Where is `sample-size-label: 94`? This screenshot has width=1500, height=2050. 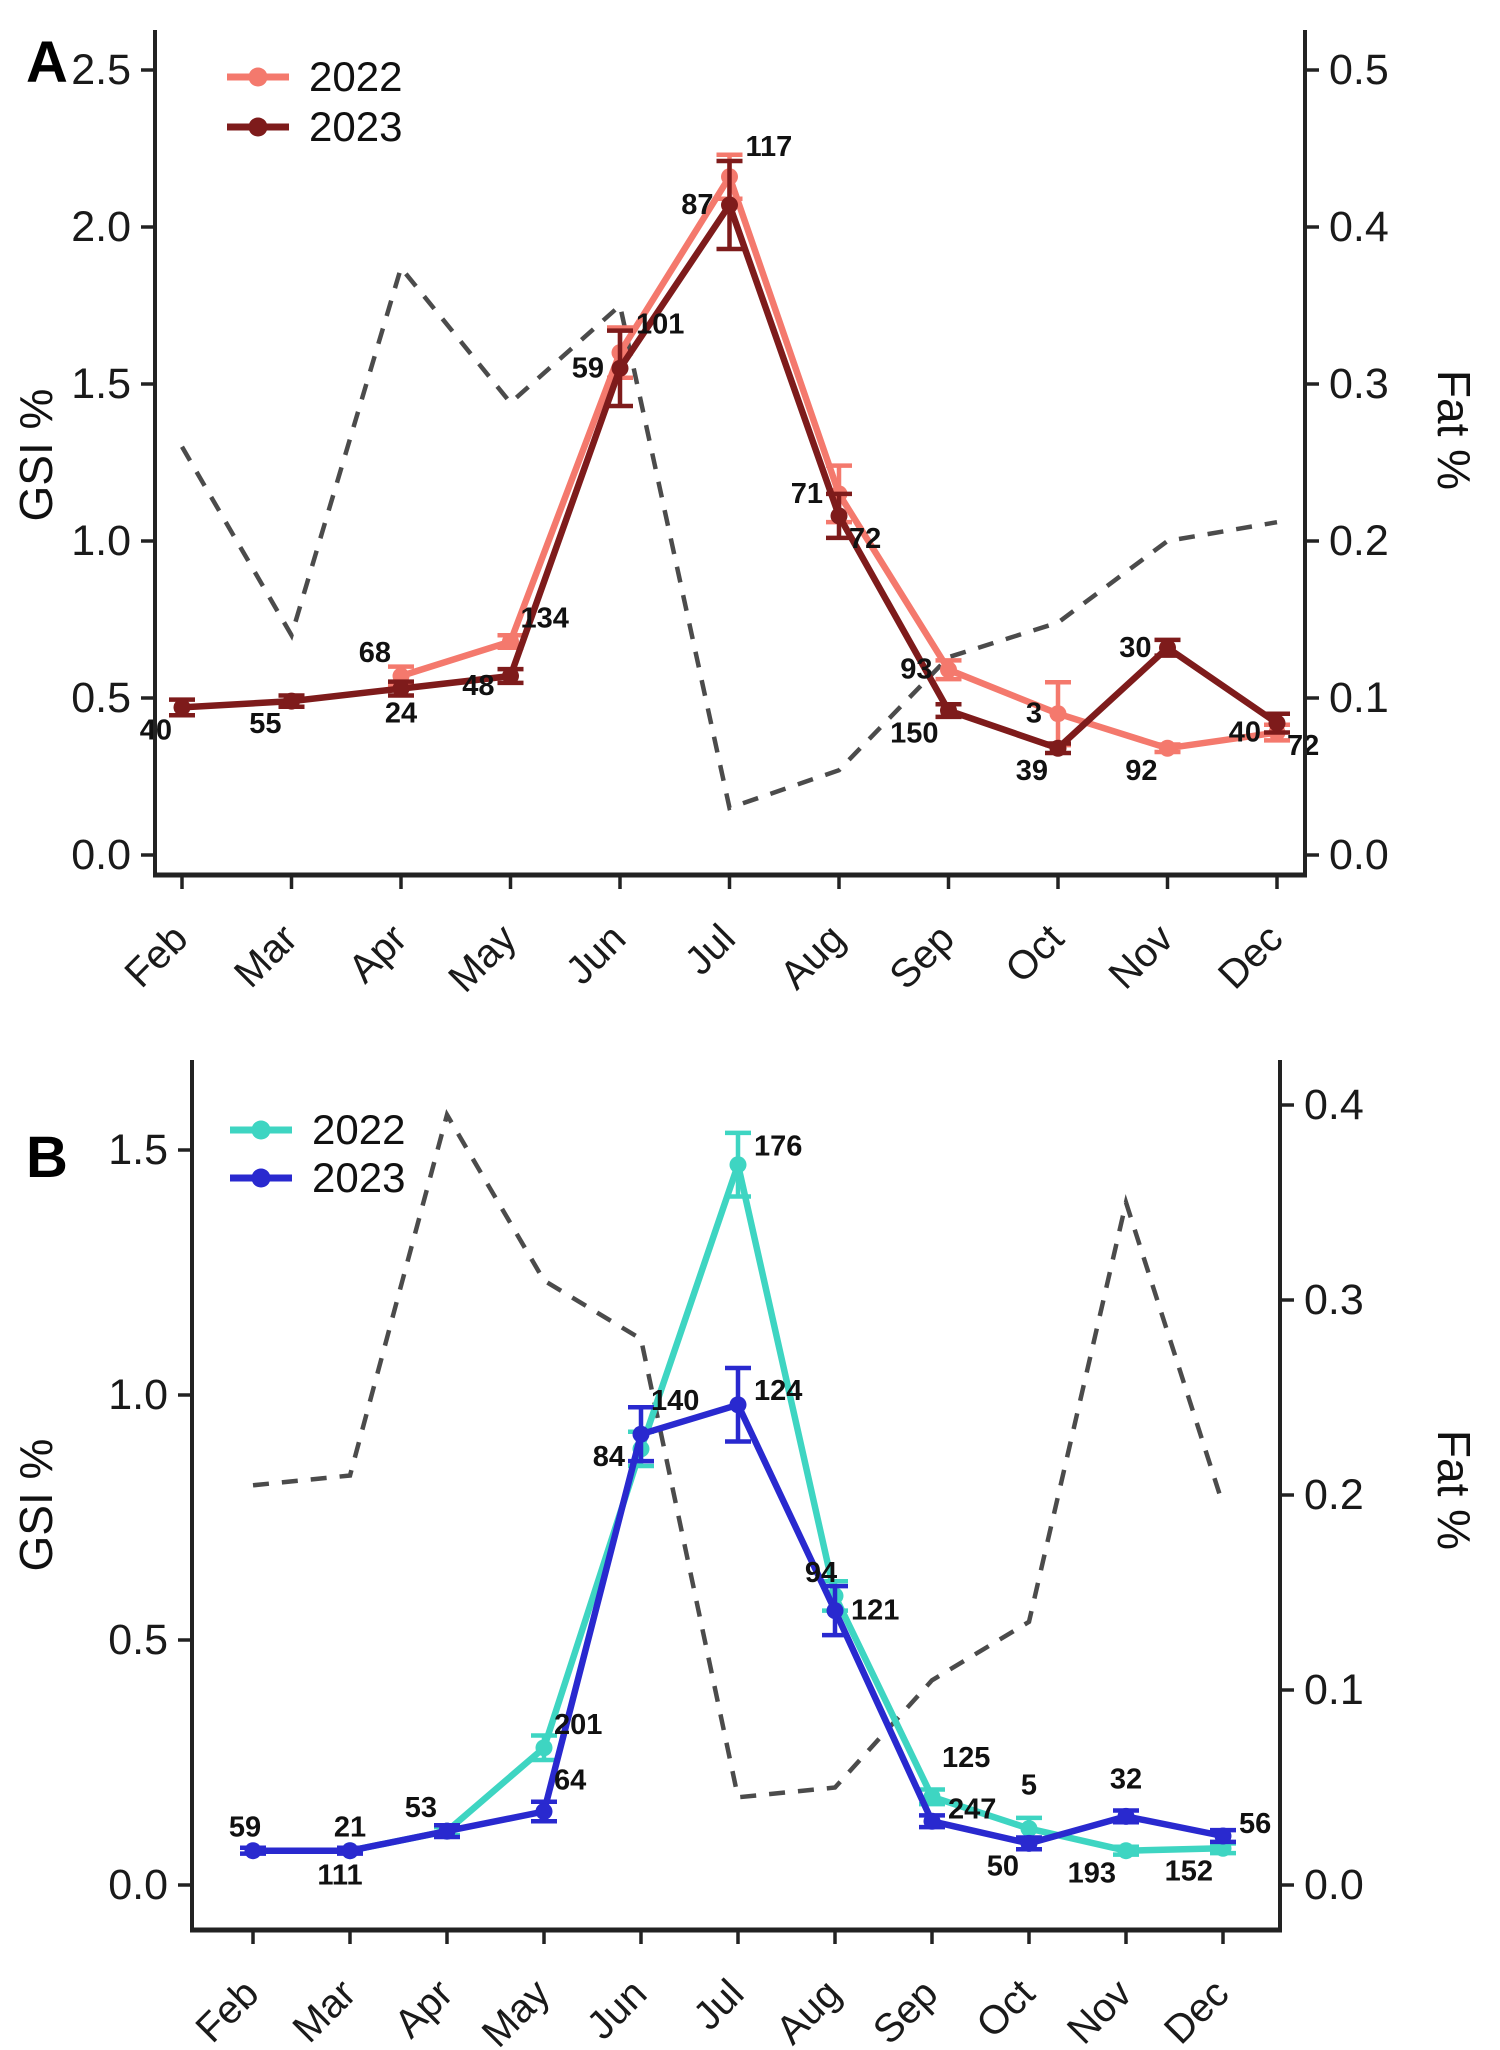 sample-size-label: 94 is located at coordinates (821, 1573).